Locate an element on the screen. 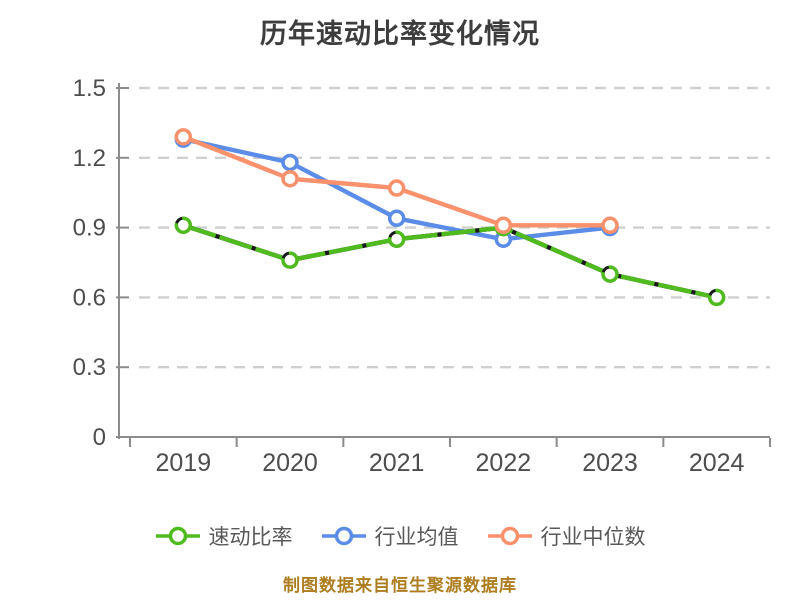  x-tick-label: 2020 is located at coordinates (290, 463).